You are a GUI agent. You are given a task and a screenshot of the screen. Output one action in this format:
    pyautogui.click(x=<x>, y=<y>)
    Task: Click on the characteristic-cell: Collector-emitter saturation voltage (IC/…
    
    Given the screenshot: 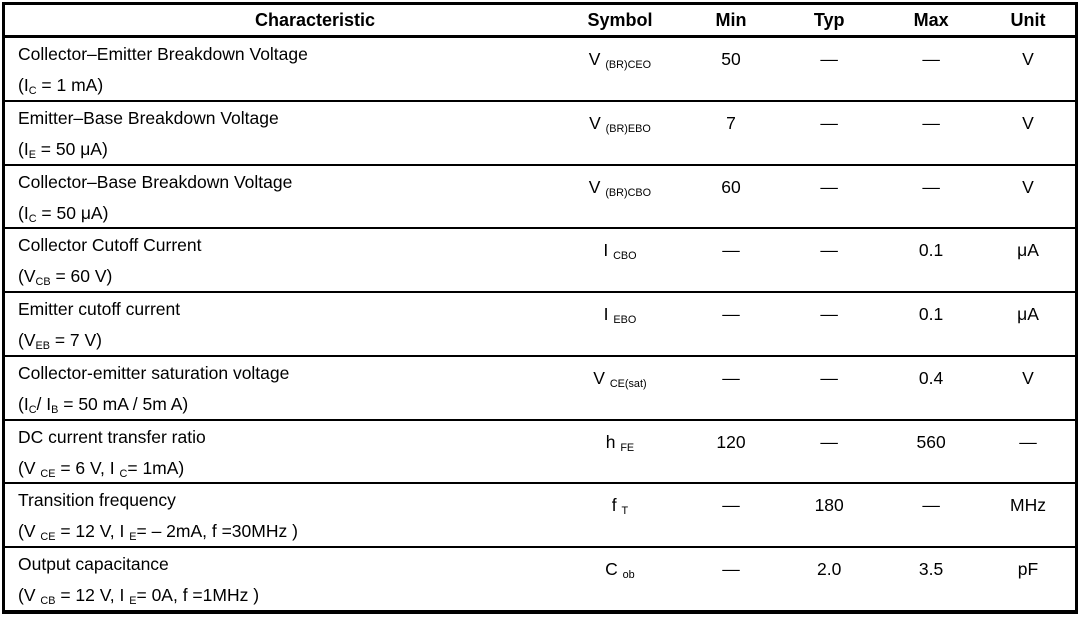 What is the action you would take?
    pyautogui.click(x=279, y=387)
    